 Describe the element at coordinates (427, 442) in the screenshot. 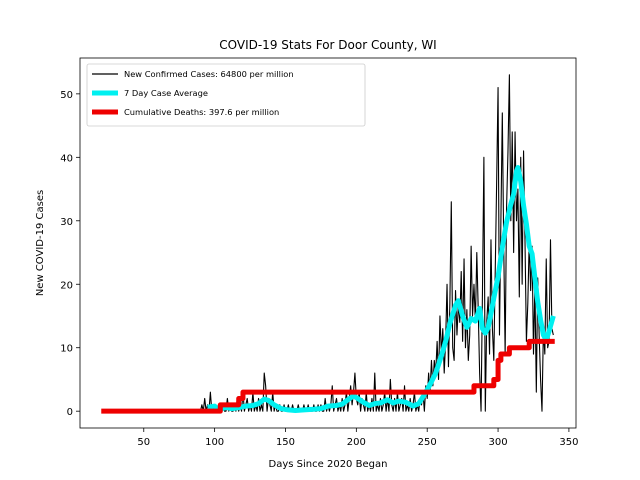

I see `x-tick-label: 250` at that location.